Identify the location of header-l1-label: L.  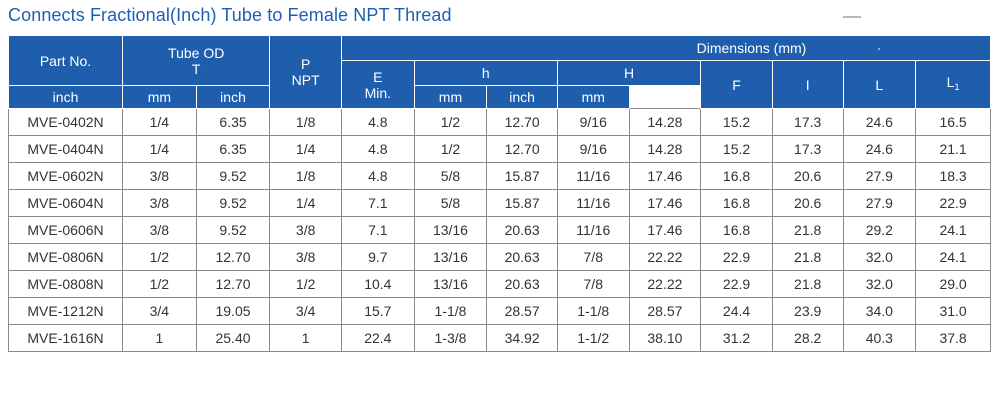
(950, 82).